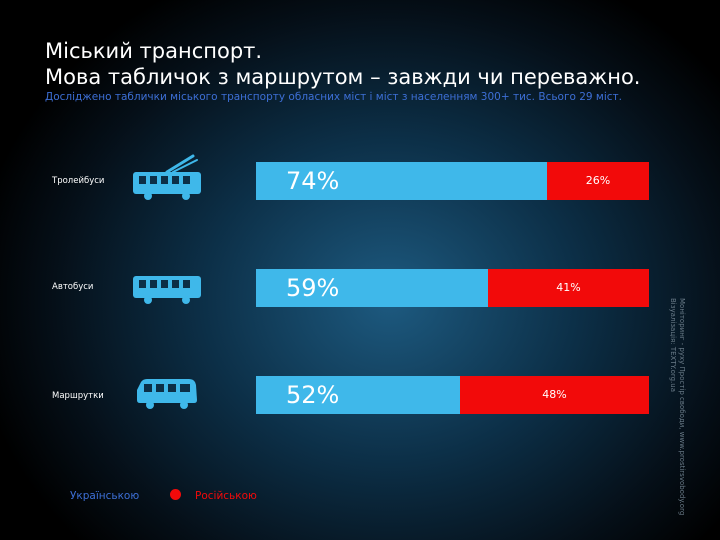 Image resolution: width=720 pixels, height=540 pixels. I want to click on bar-minibus: 52% 48%, so click(452, 395).